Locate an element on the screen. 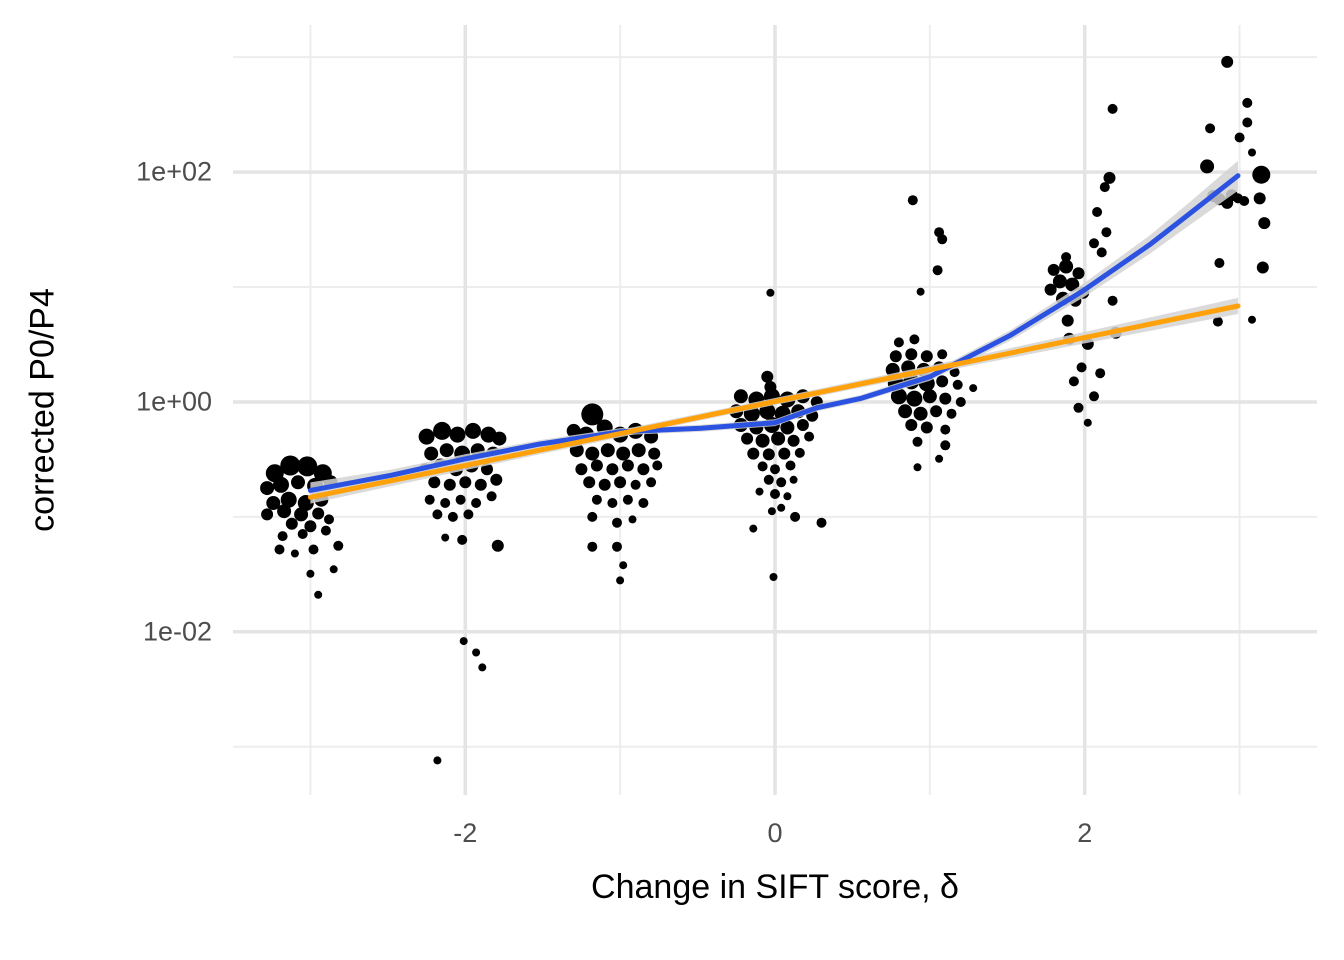  x-tick-label: -2 is located at coordinates (465, 833).